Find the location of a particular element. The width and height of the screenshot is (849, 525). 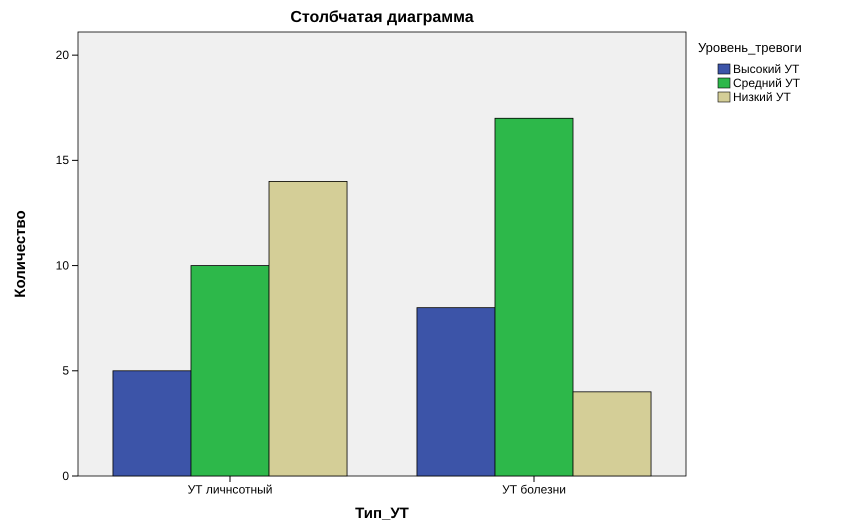

chart-title: Столбчатая диаграмма is located at coordinates (382, 17).